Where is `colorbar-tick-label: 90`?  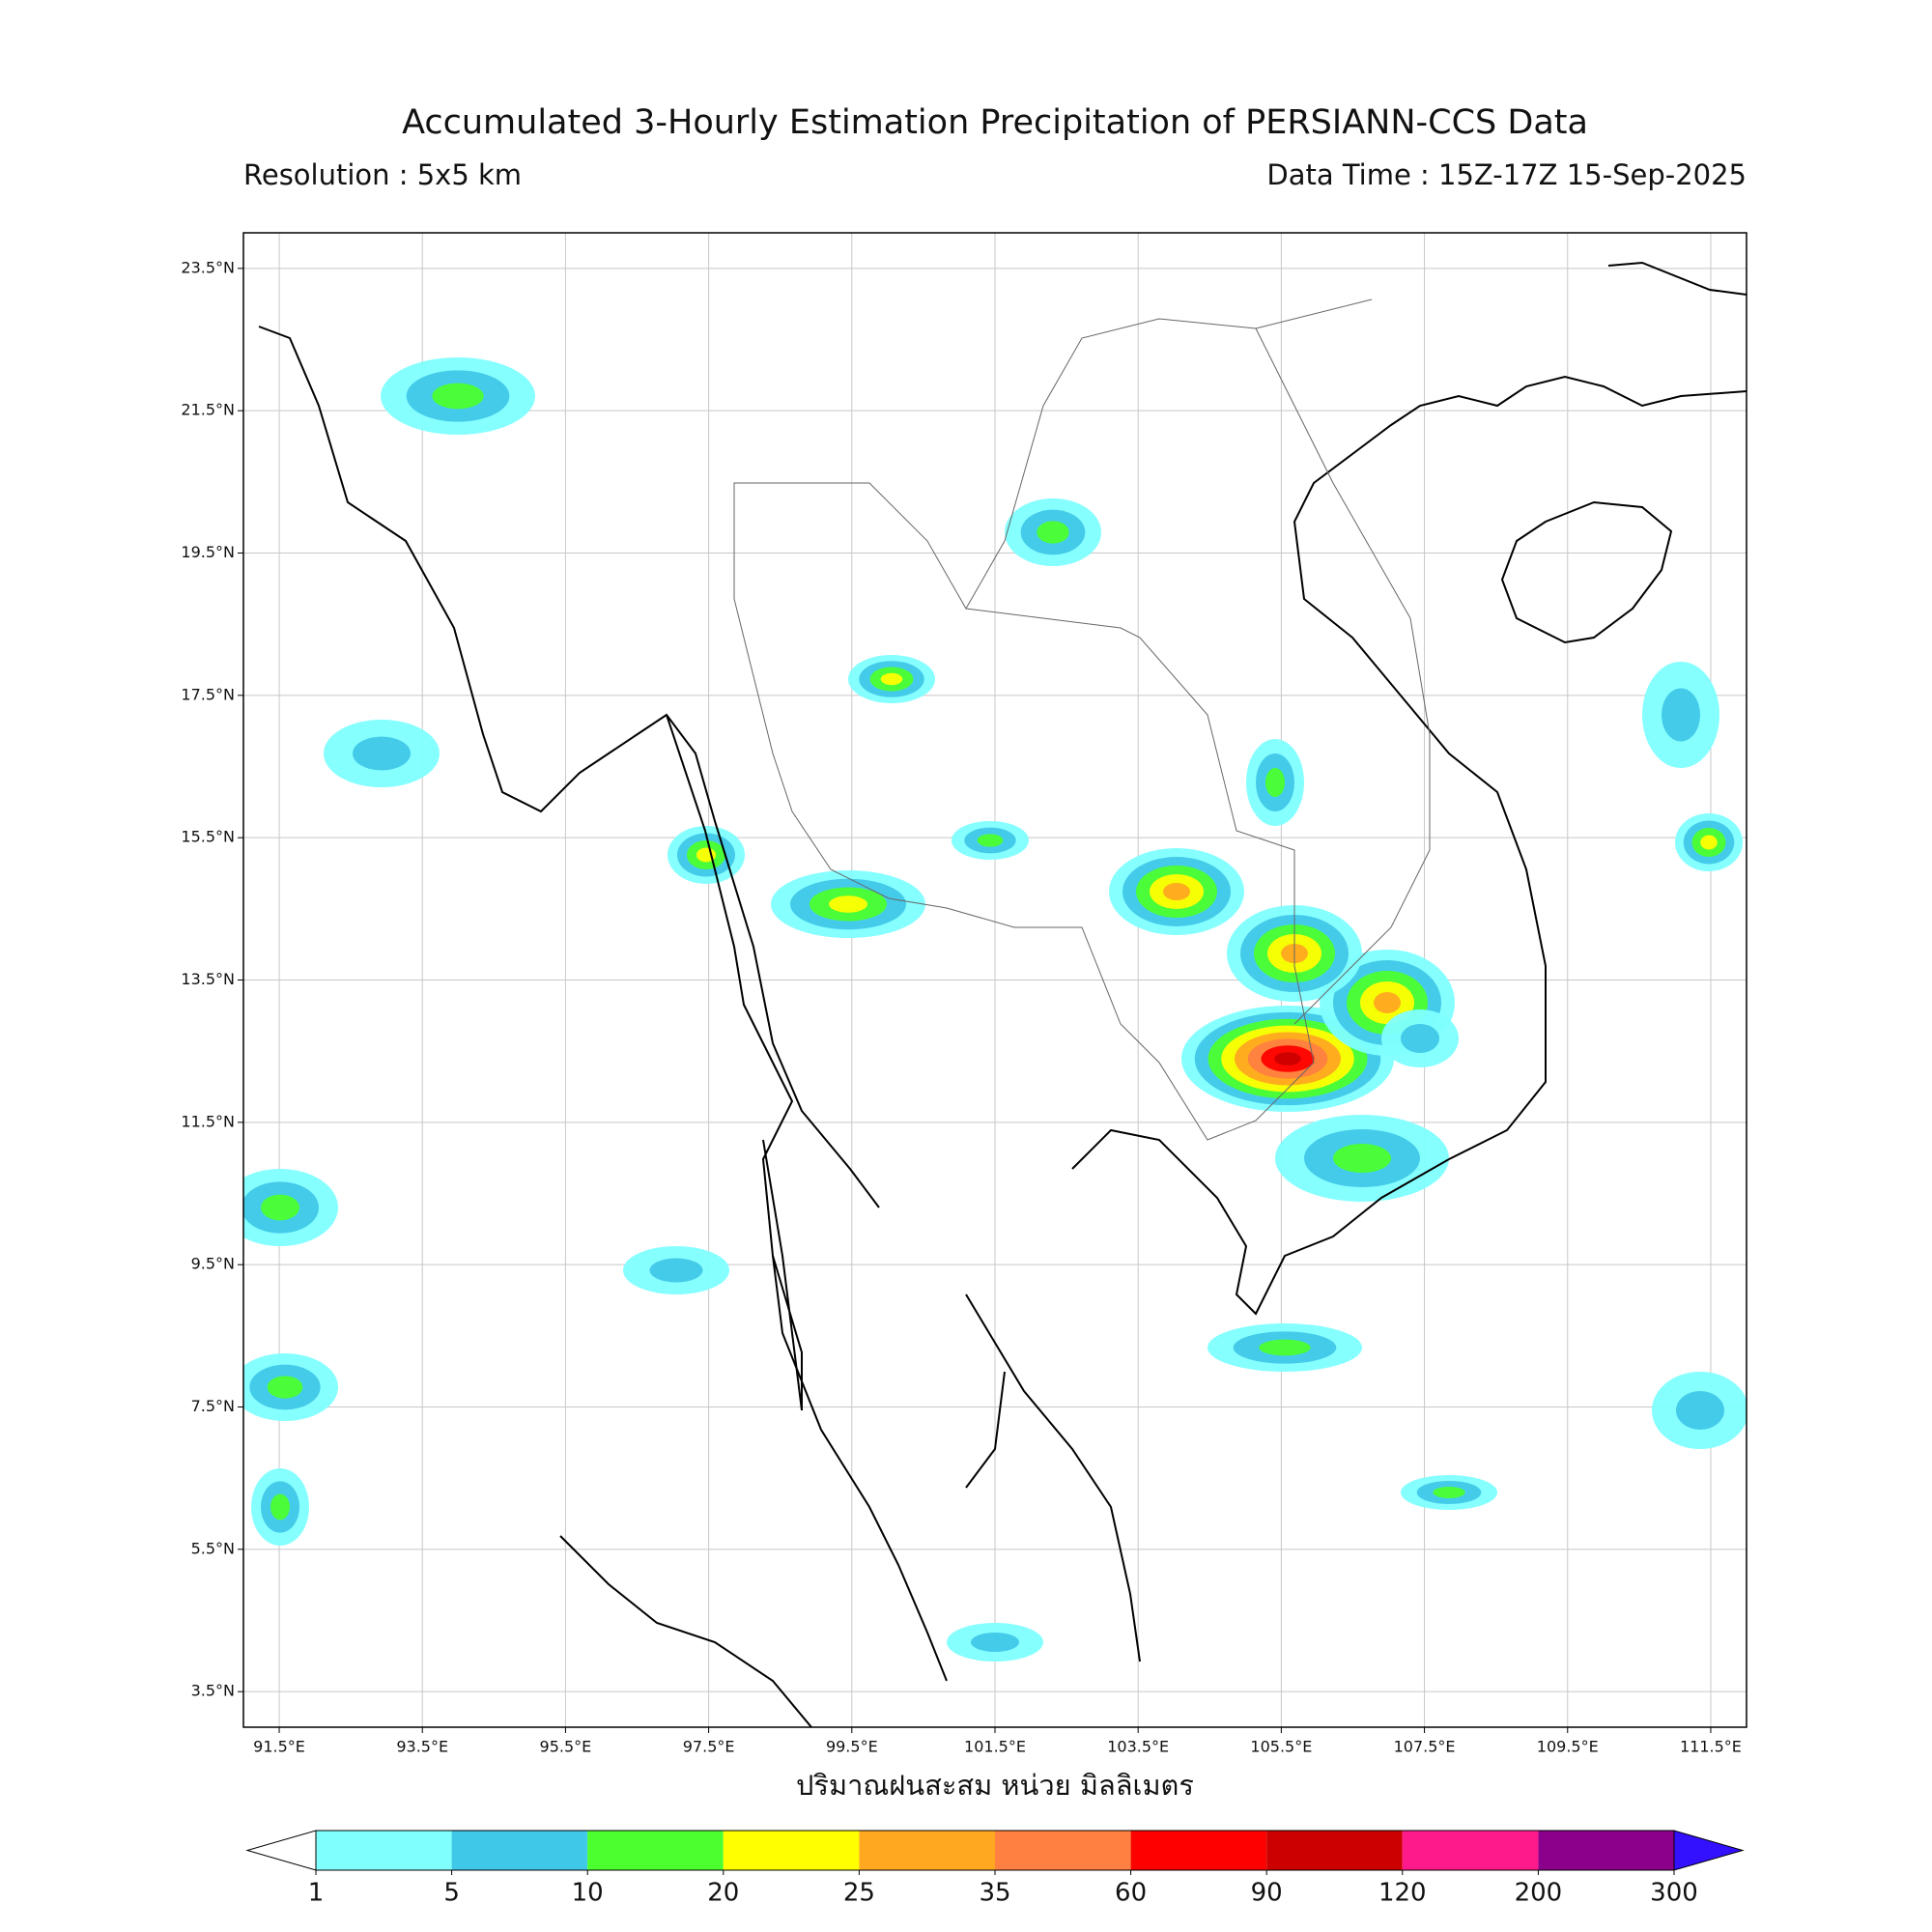 colorbar-tick-label: 90 is located at coordinates (1267, 1893).